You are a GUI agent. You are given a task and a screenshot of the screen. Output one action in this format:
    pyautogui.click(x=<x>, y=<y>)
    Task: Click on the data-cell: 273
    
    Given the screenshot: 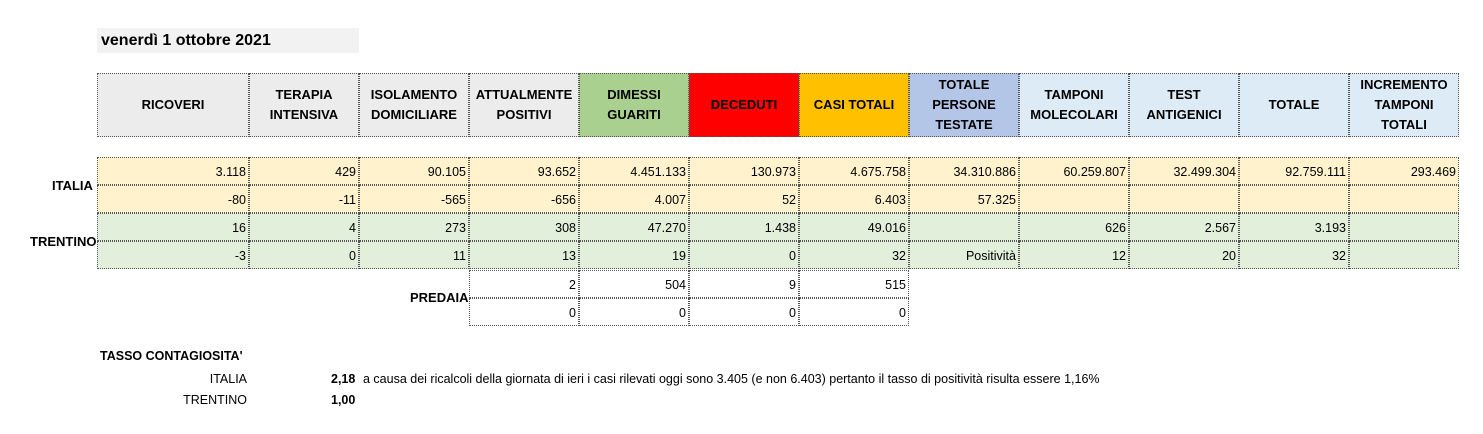 What is the action you would take?
    pyautogui.click(x=414, y=227)
    